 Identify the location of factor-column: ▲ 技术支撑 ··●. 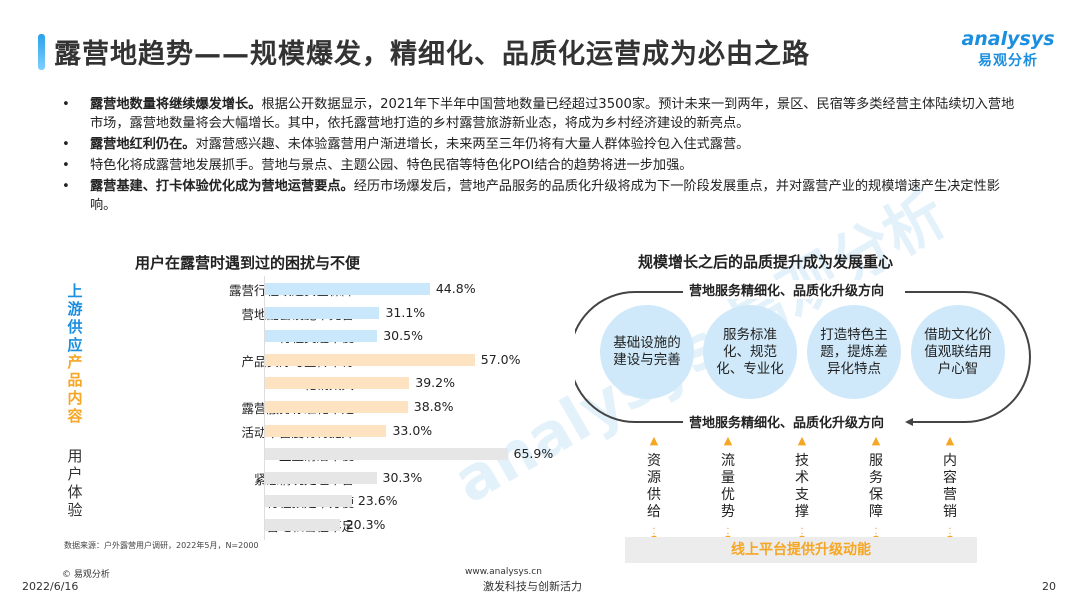
(802, 489).